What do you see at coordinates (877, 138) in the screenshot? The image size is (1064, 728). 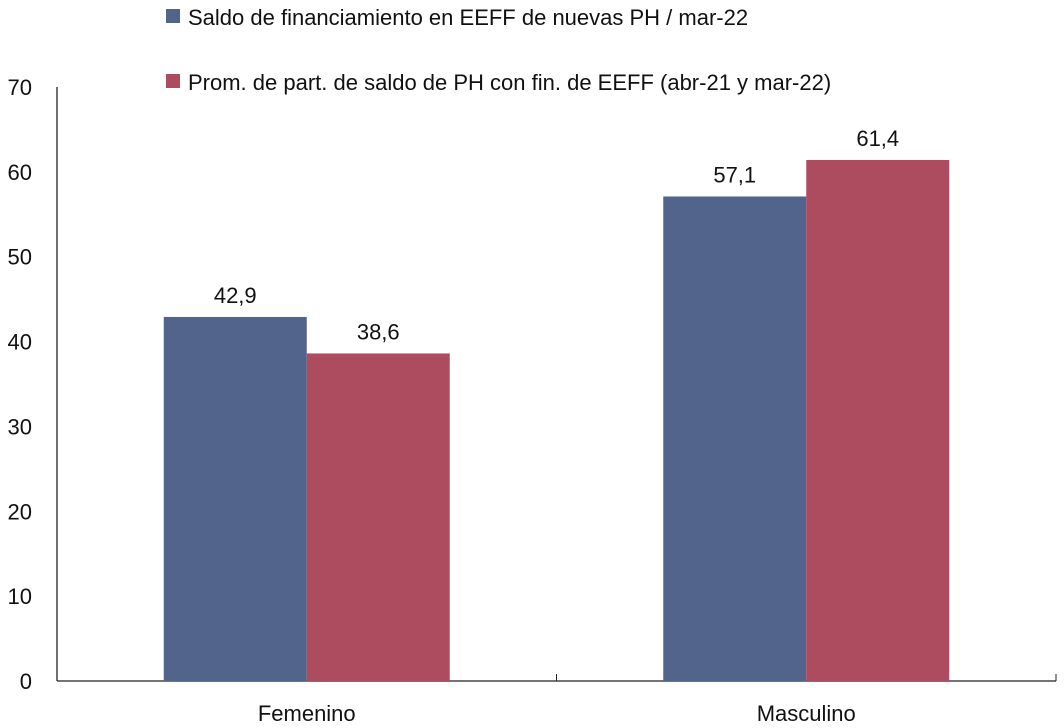 I see `data-label: 61,4` at bounding box center [877, 138].